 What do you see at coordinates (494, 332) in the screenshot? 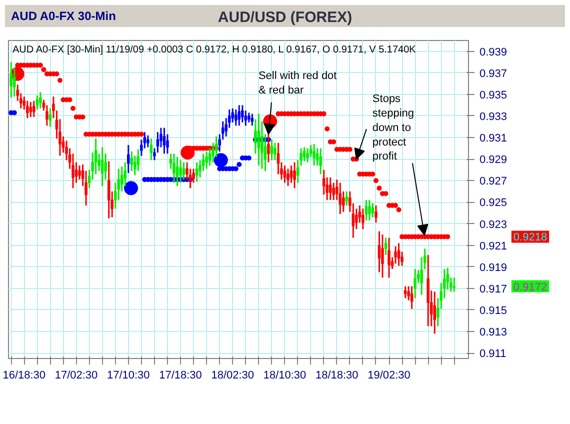
I see `y-tick-label: 0.913` at bounding box center [494, 332].